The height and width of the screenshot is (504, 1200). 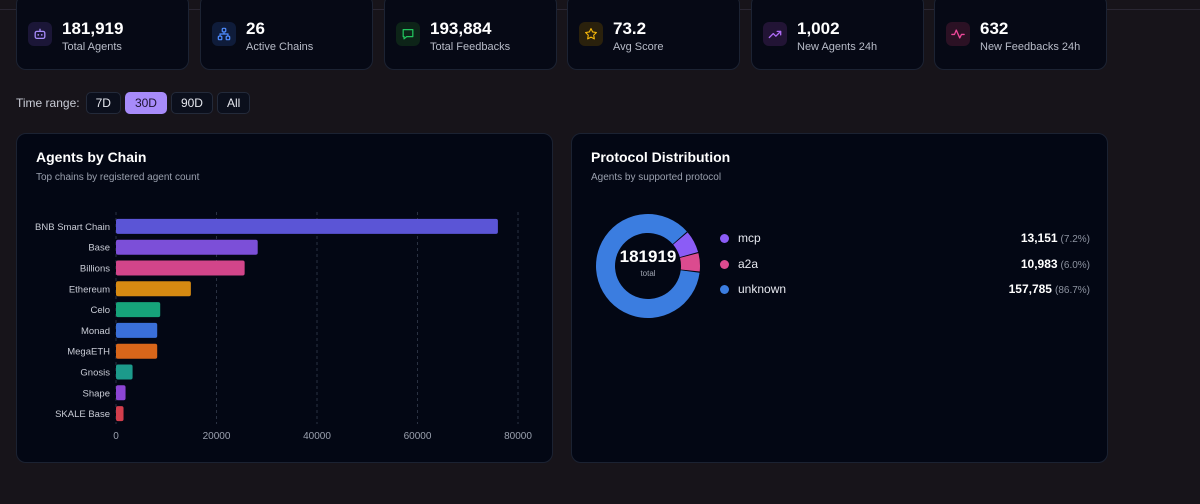 I want to click on donut-center: 181919 total, so click(x=648, y=248).